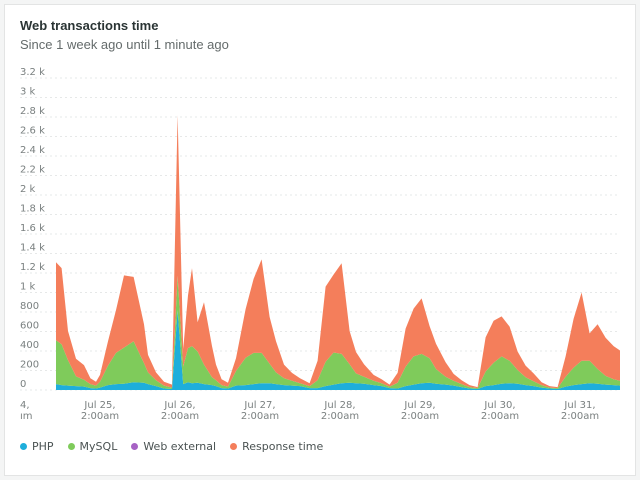  What do you see at coordinates (234, 446) in the screenshot?
I see `legend-dot-response-time` at bounding box center [234, 446].